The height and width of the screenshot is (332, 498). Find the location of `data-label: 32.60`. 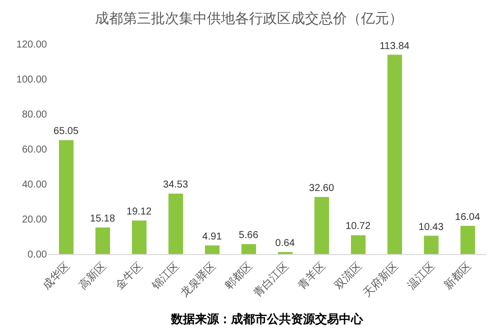

data-label: 32.60 is located at coordinates (321, 188).